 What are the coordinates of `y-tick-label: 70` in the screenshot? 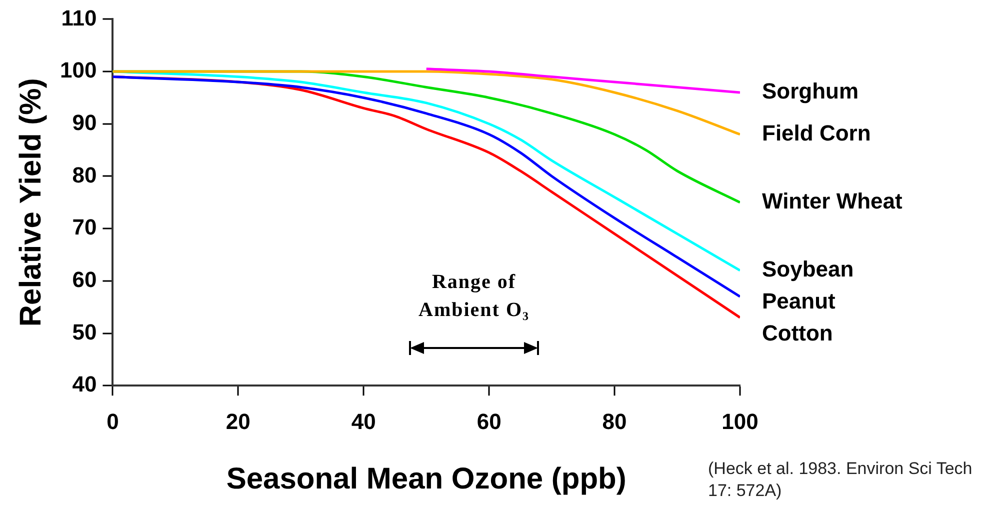 It's located at (84, 227).